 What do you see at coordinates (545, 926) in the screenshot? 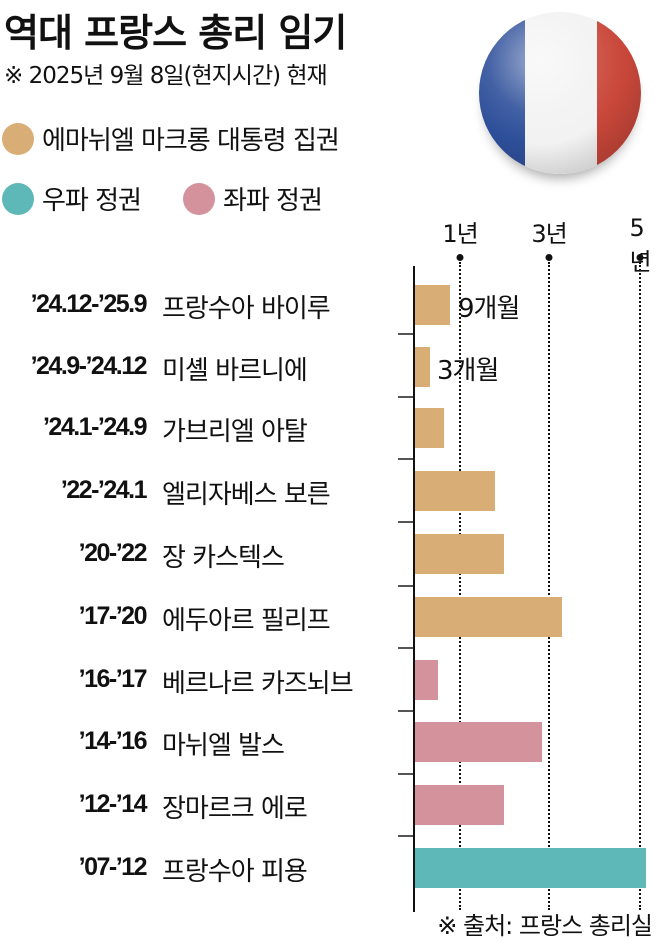
I see `source-note: ※ 출처: 프랑스 총리실` at bounding box center [545, 926].